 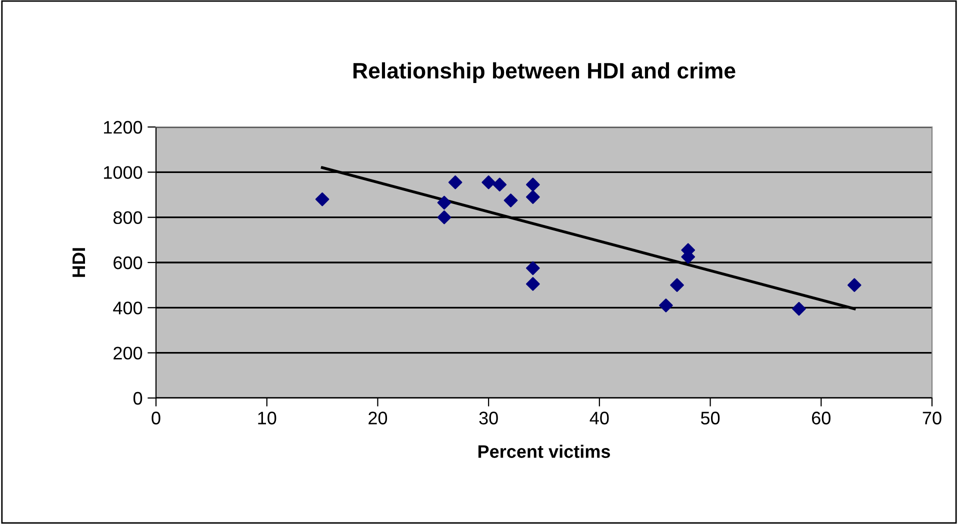 I want to click on x-tick-label: 40, so click(x=599, y=418).